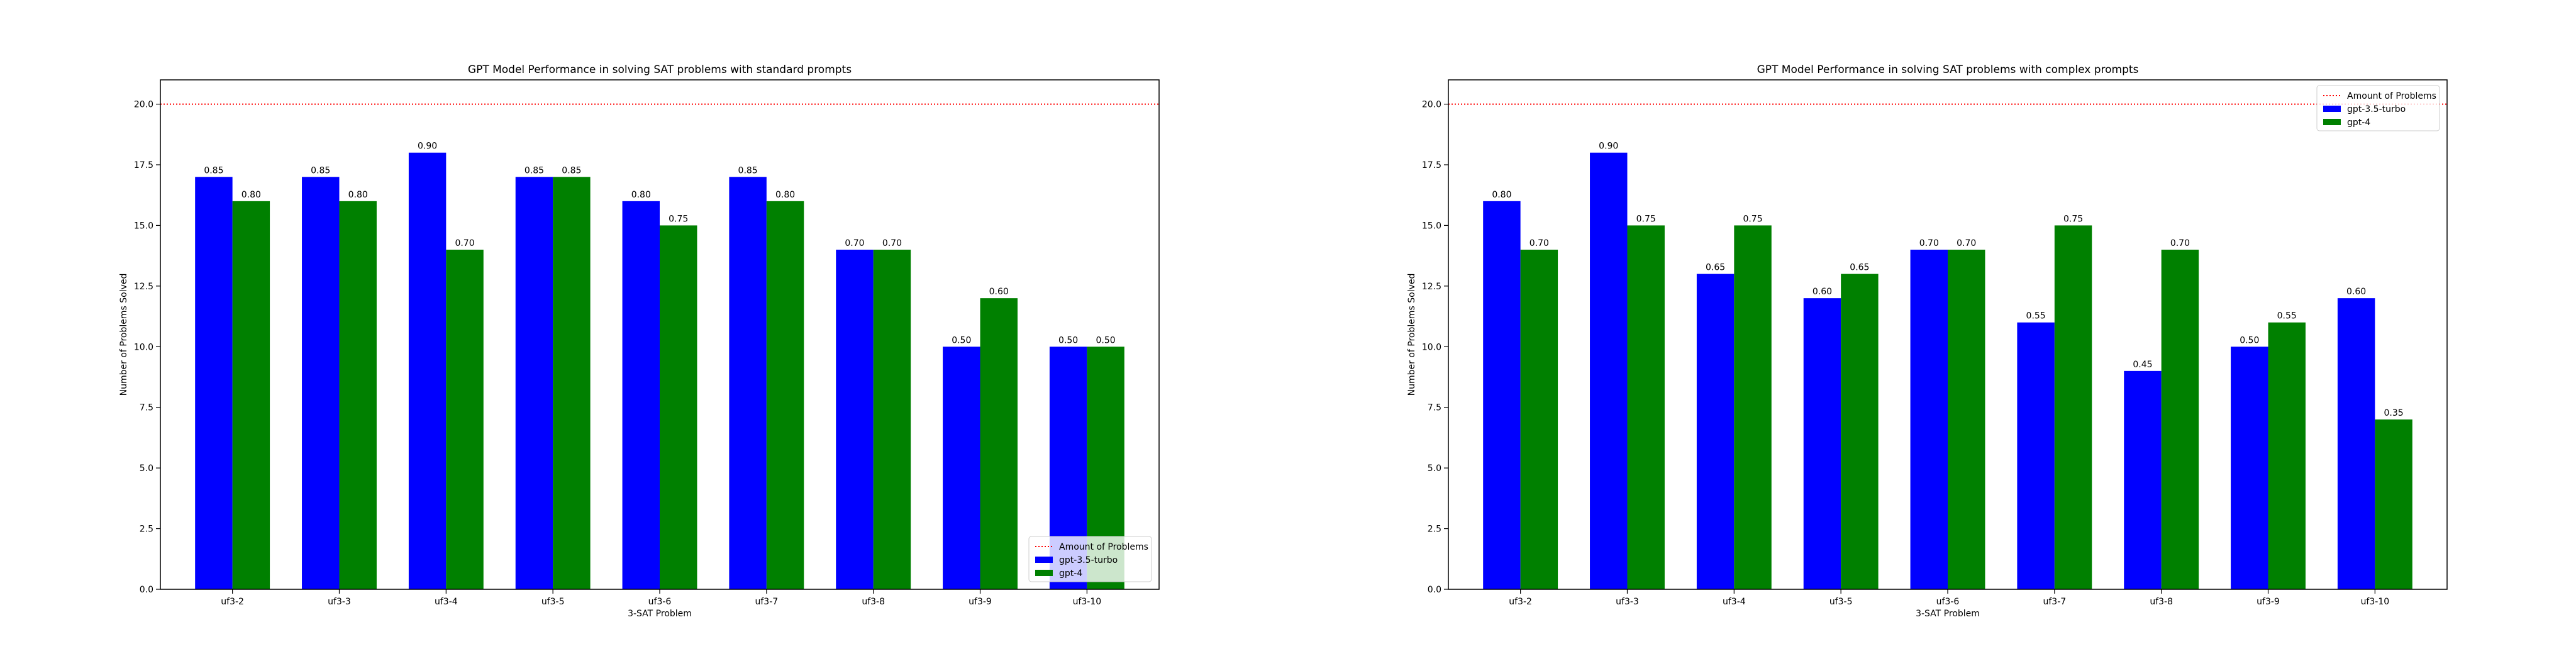 This screenshot has width=2576, height=666. I want to click on legend-box, so click(2378, 108).